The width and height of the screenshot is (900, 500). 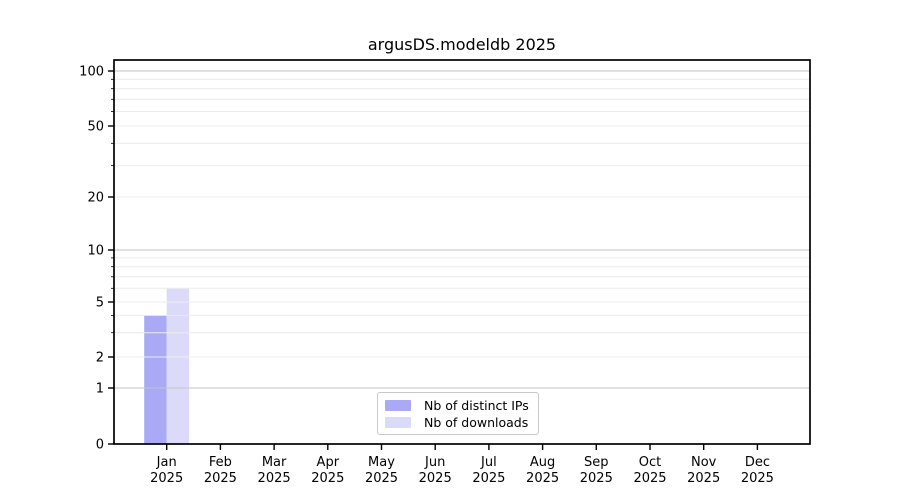 What do you see at coordinates (488, 478) in the screenshot?
I see `x-tick-label-year-jul: 2025` at bounding box center [488, 478].